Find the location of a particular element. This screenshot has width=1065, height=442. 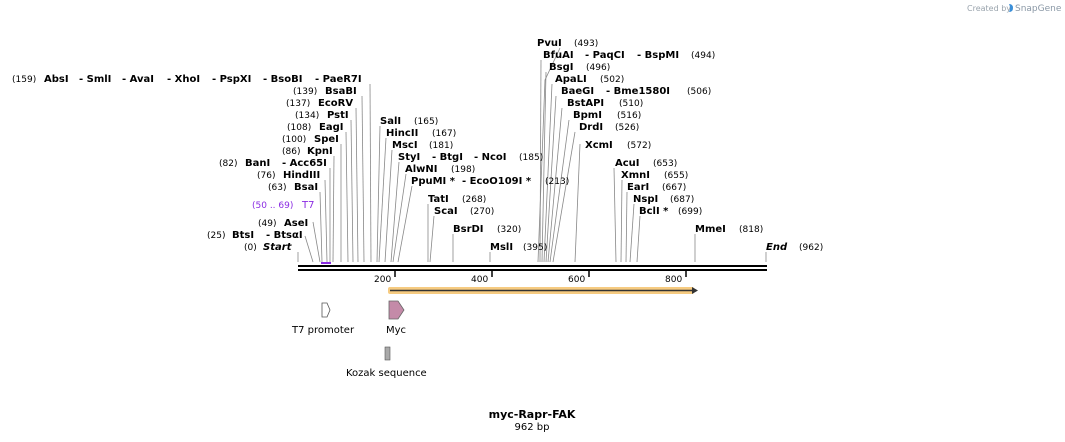

site-position: (268) is located at coordinates (474, 200).